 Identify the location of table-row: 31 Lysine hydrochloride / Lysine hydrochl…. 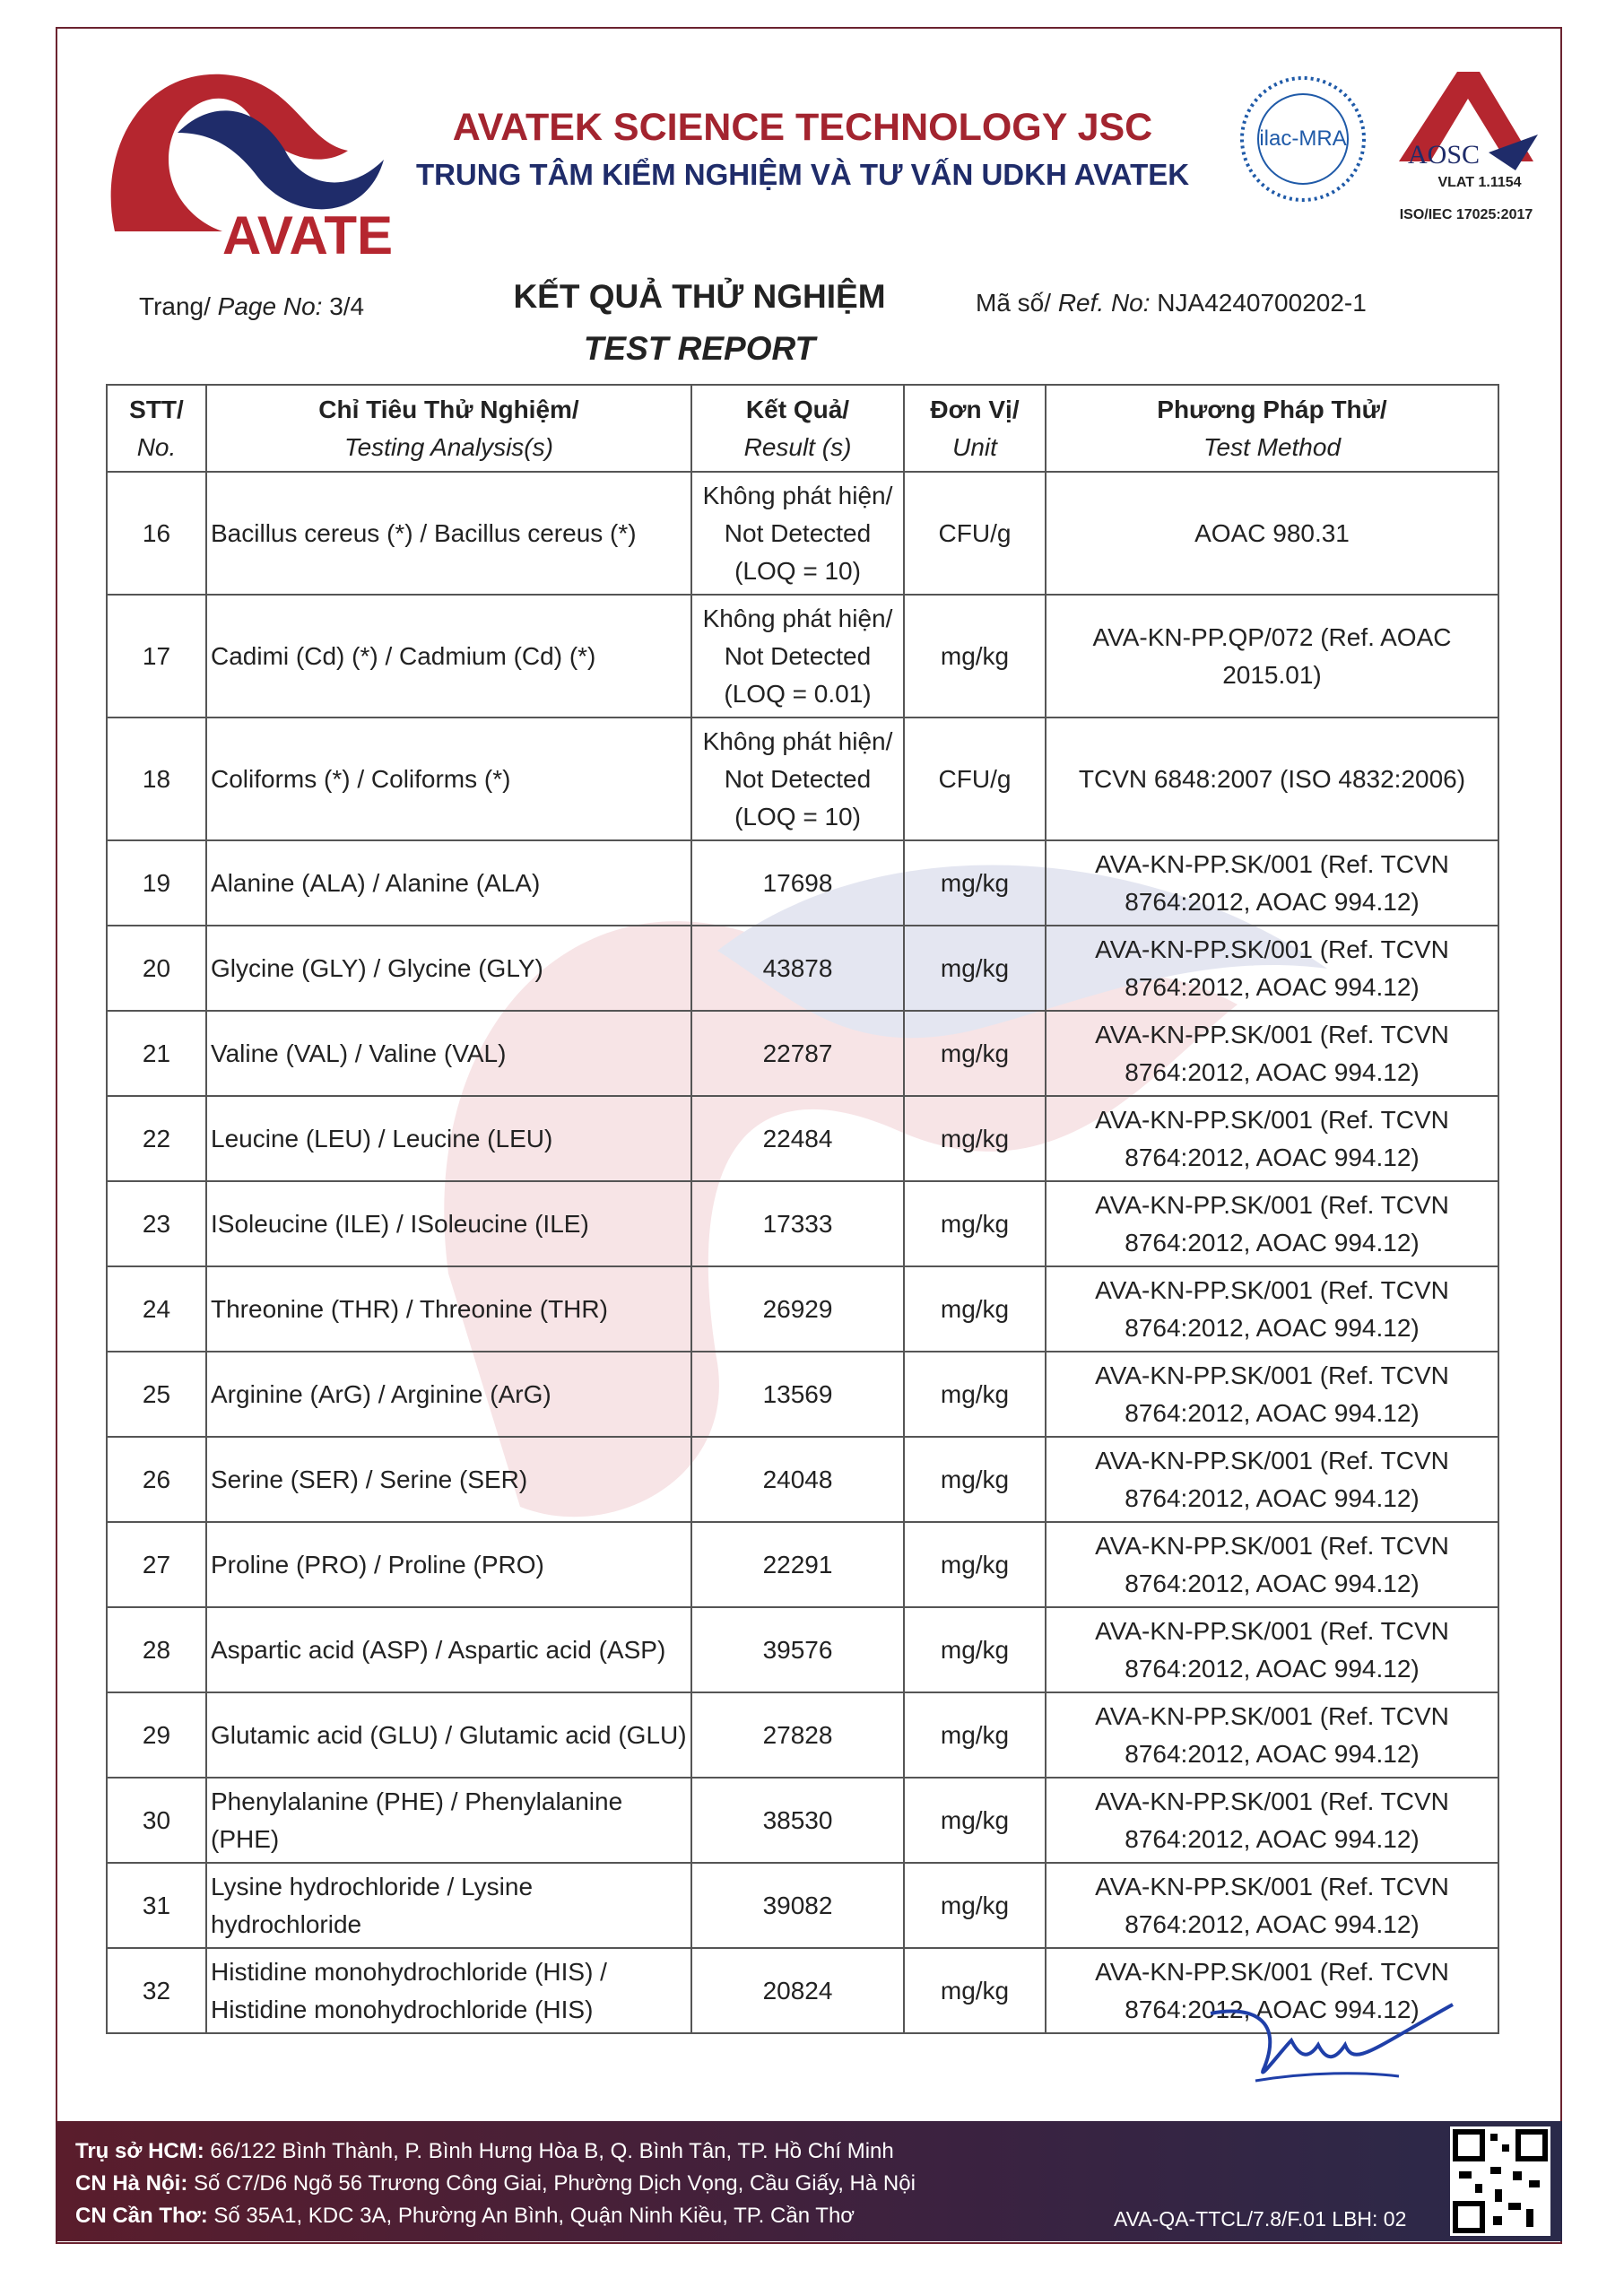
(802, 1905).